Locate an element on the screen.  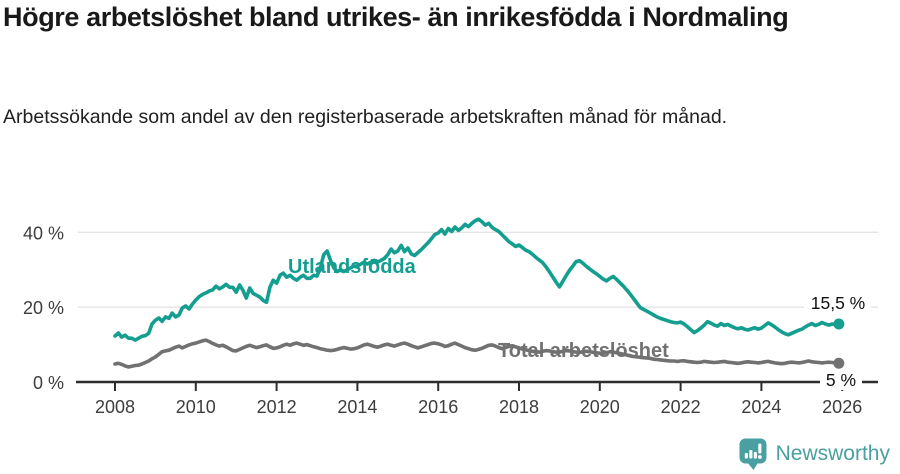
newsworthy-pin-bar-chart-icon is located at coordinates (753, 454).